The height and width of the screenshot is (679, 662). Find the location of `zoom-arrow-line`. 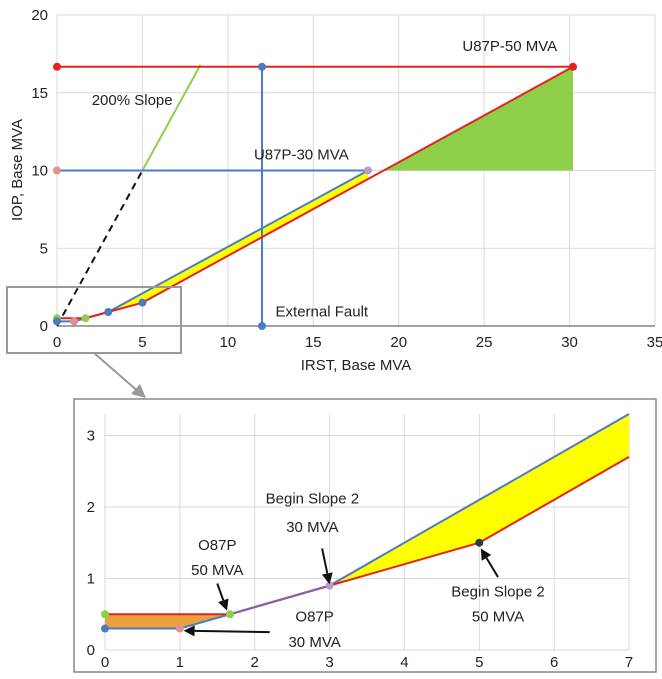

zoom-arrow-line is located at coordinates (117, 373).